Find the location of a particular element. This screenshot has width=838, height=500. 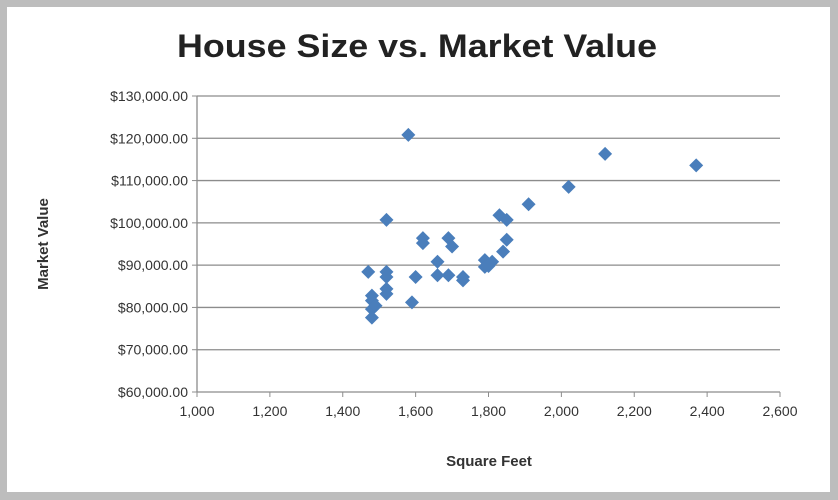

y-tick-label: $120,000.00 is located at coordinates (149, 138).